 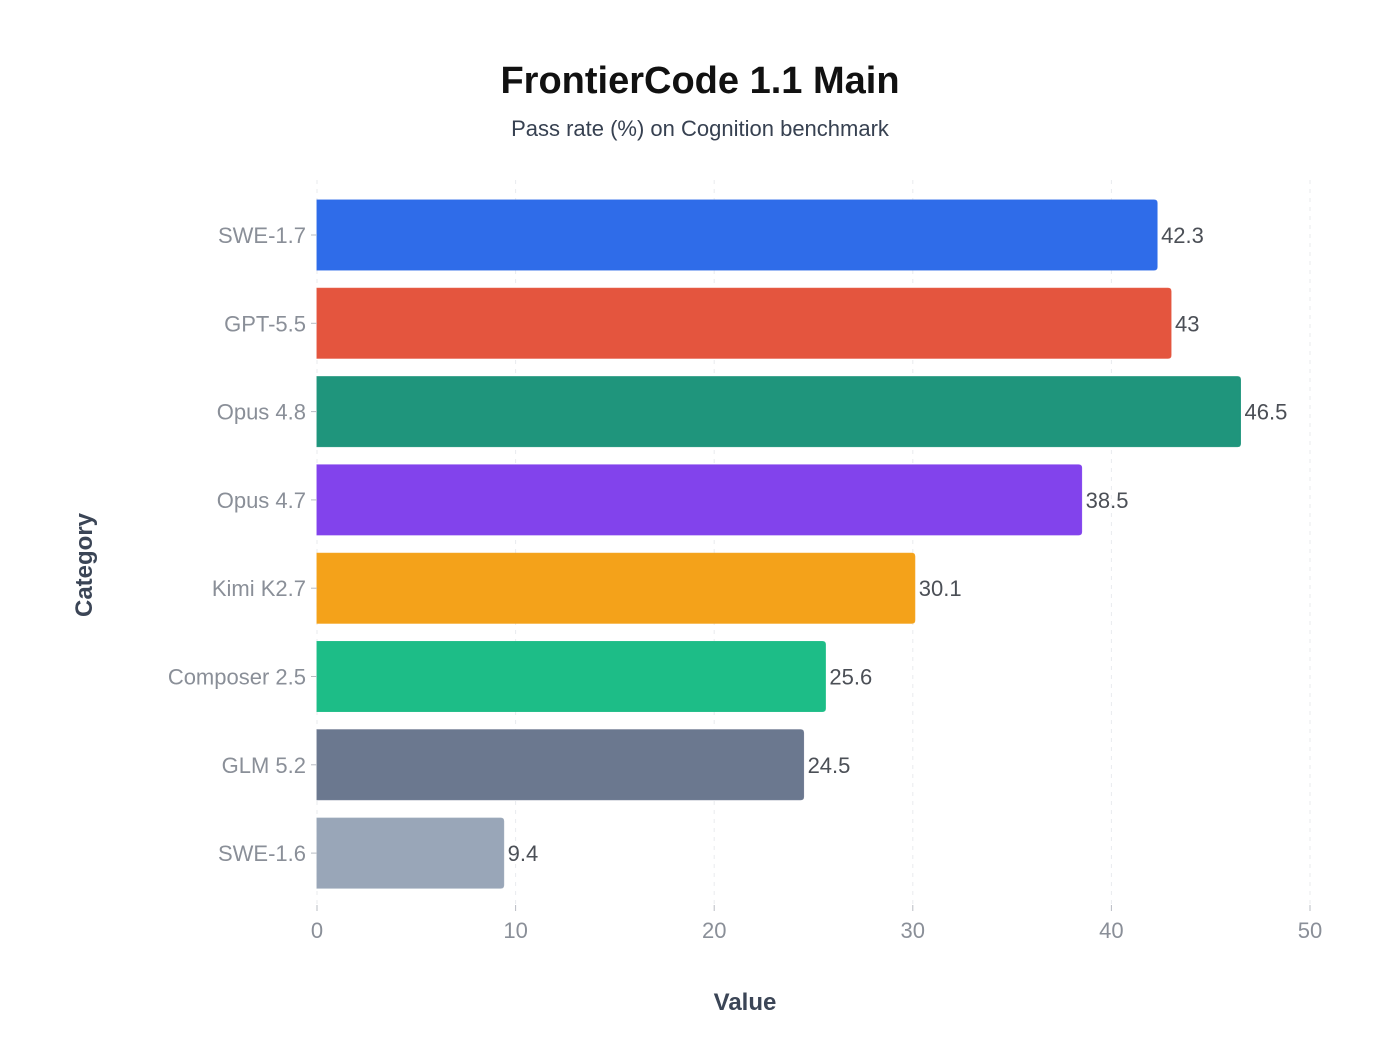 I want to click on y-axis-title: Category, so click(x=84, y=564).